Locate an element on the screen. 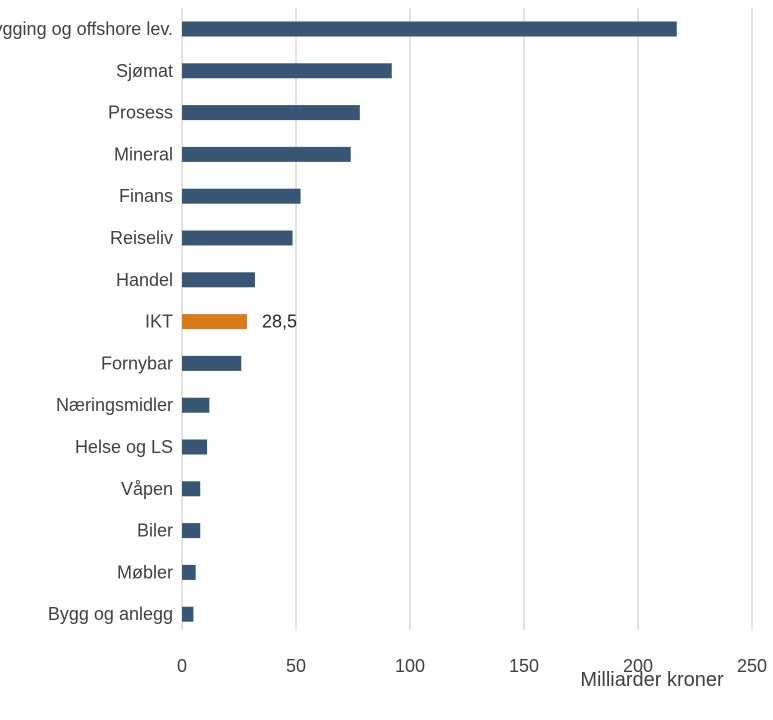  category-label: Sjømat is located at coordinates (144, 71).